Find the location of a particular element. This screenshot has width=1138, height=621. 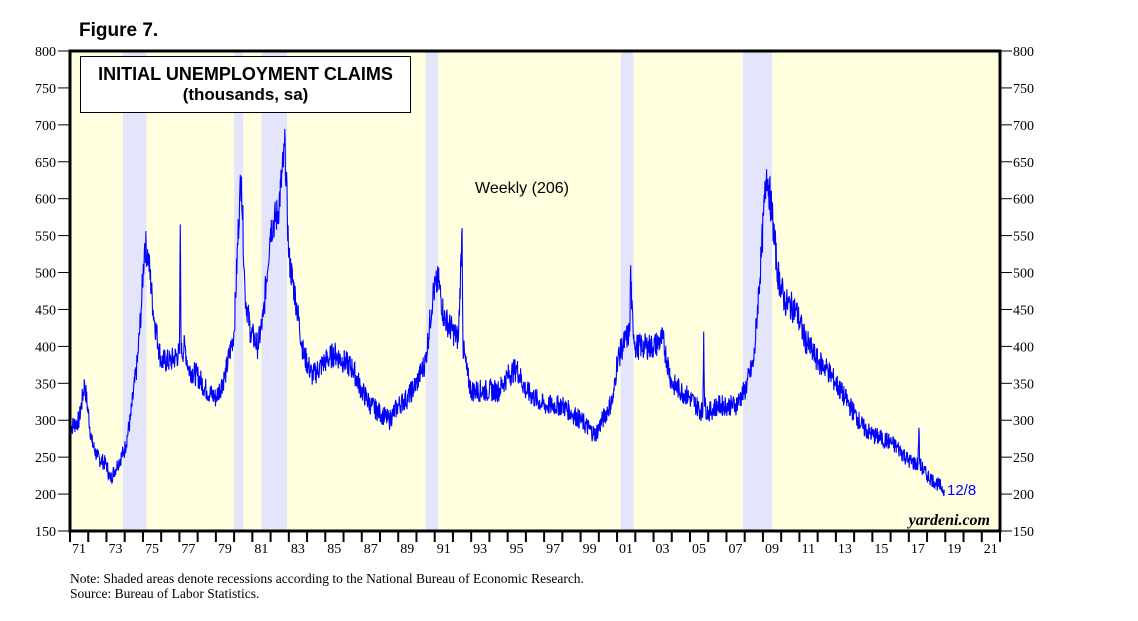

x-tick-label: 75 is located at coordinates (152, 549).